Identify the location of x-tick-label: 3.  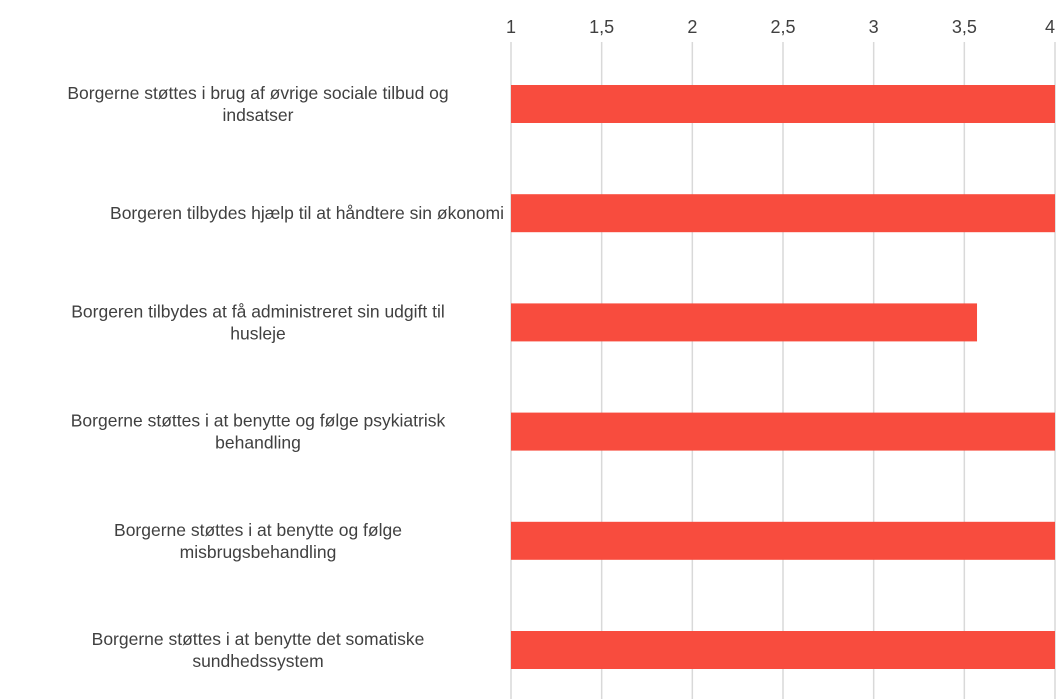
(874, 27).